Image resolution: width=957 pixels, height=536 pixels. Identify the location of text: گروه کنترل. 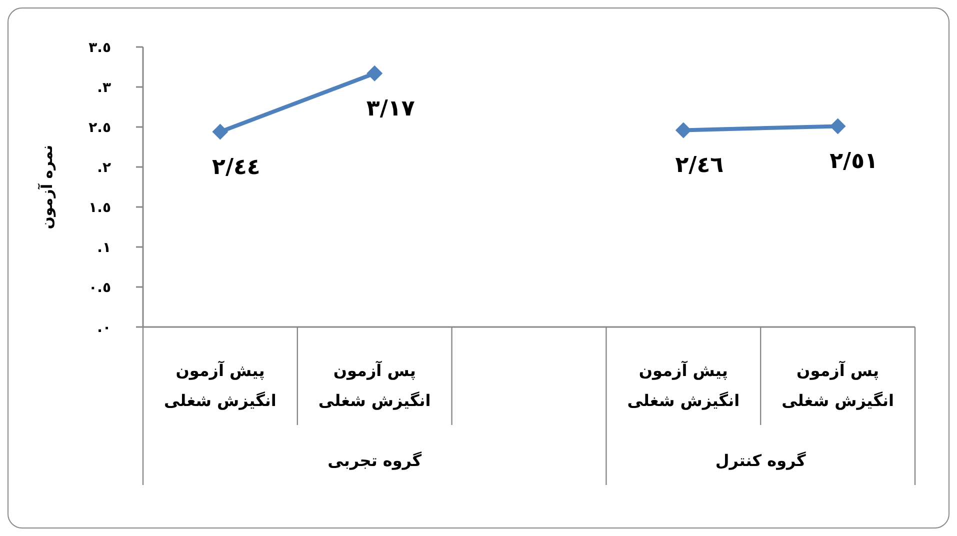
(761, 460).